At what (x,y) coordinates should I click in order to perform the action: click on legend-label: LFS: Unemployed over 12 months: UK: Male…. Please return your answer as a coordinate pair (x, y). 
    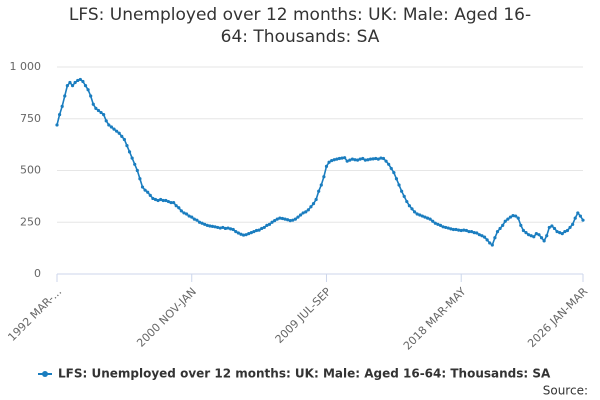
    Looking at the image, I should click on (304, 374).